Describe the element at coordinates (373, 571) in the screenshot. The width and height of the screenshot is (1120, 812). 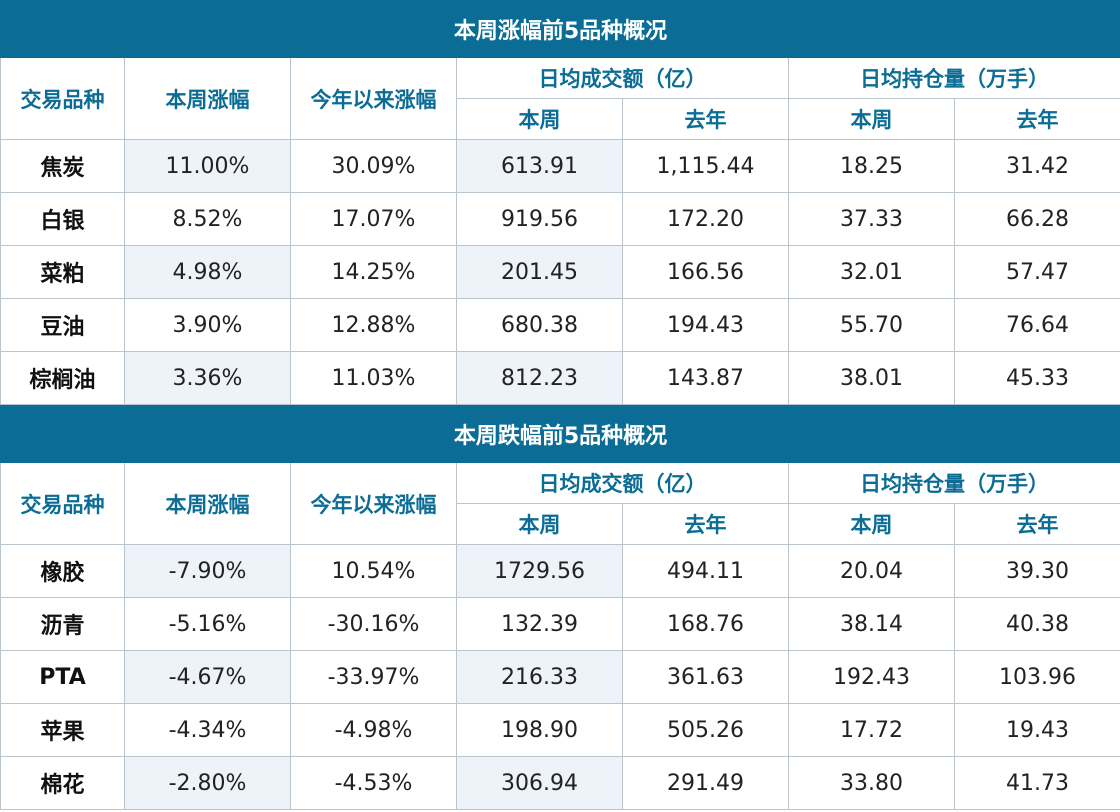
I see `ytd-change-cell: 10.54%` at that location.